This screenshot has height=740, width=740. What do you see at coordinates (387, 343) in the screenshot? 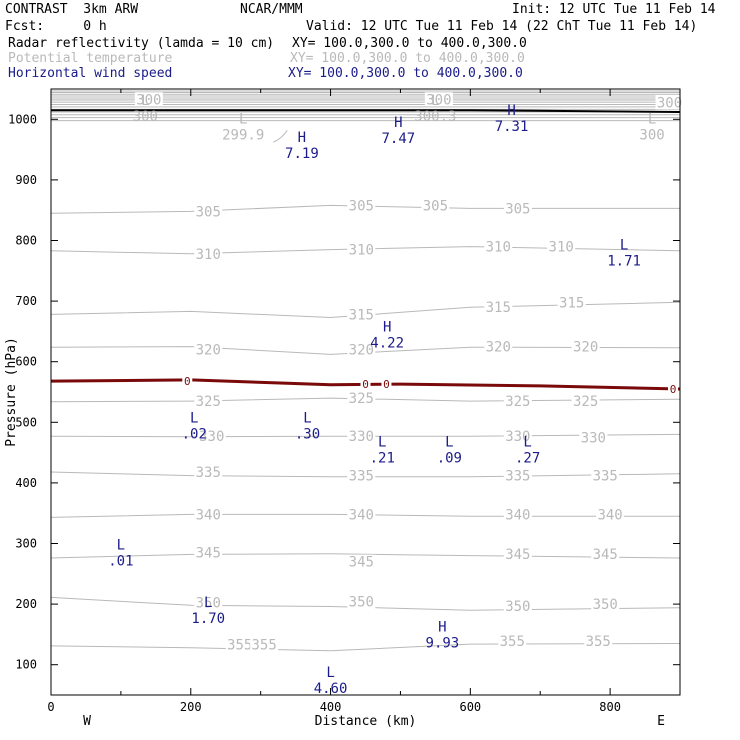
I see `wind-extremum-value: 4.22` at bounding box center [387, 343].